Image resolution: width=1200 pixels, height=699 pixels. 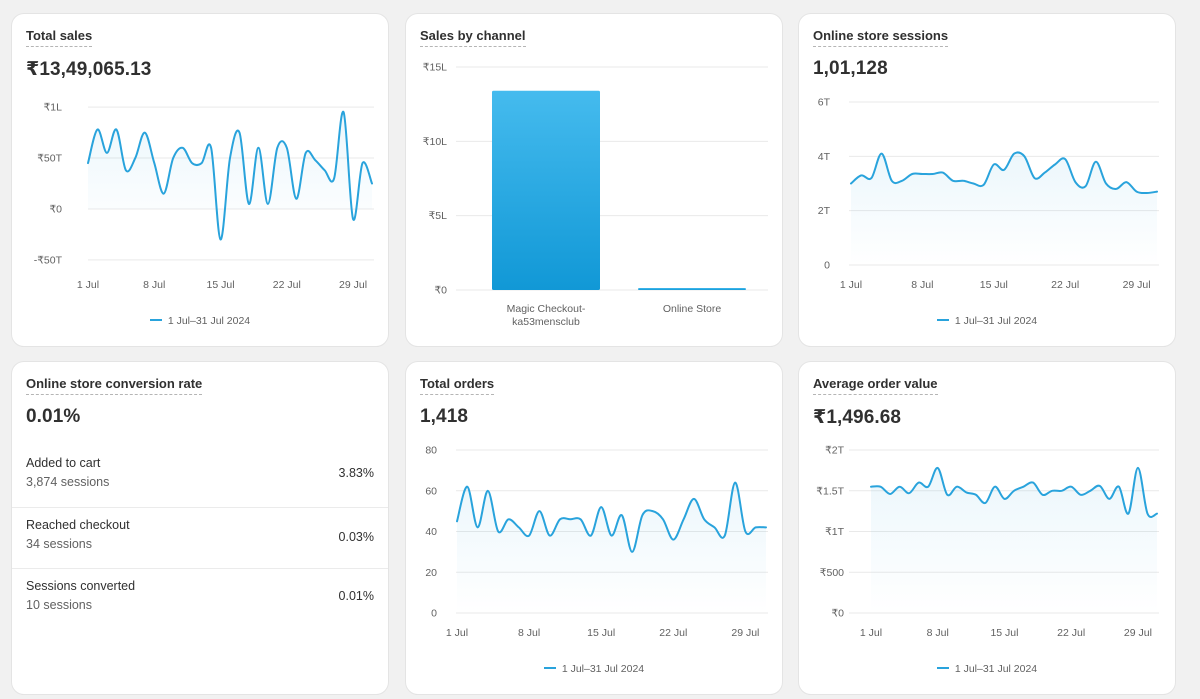 I want to click on funnel-label: Sessions converted, so click(x=81, y=586).